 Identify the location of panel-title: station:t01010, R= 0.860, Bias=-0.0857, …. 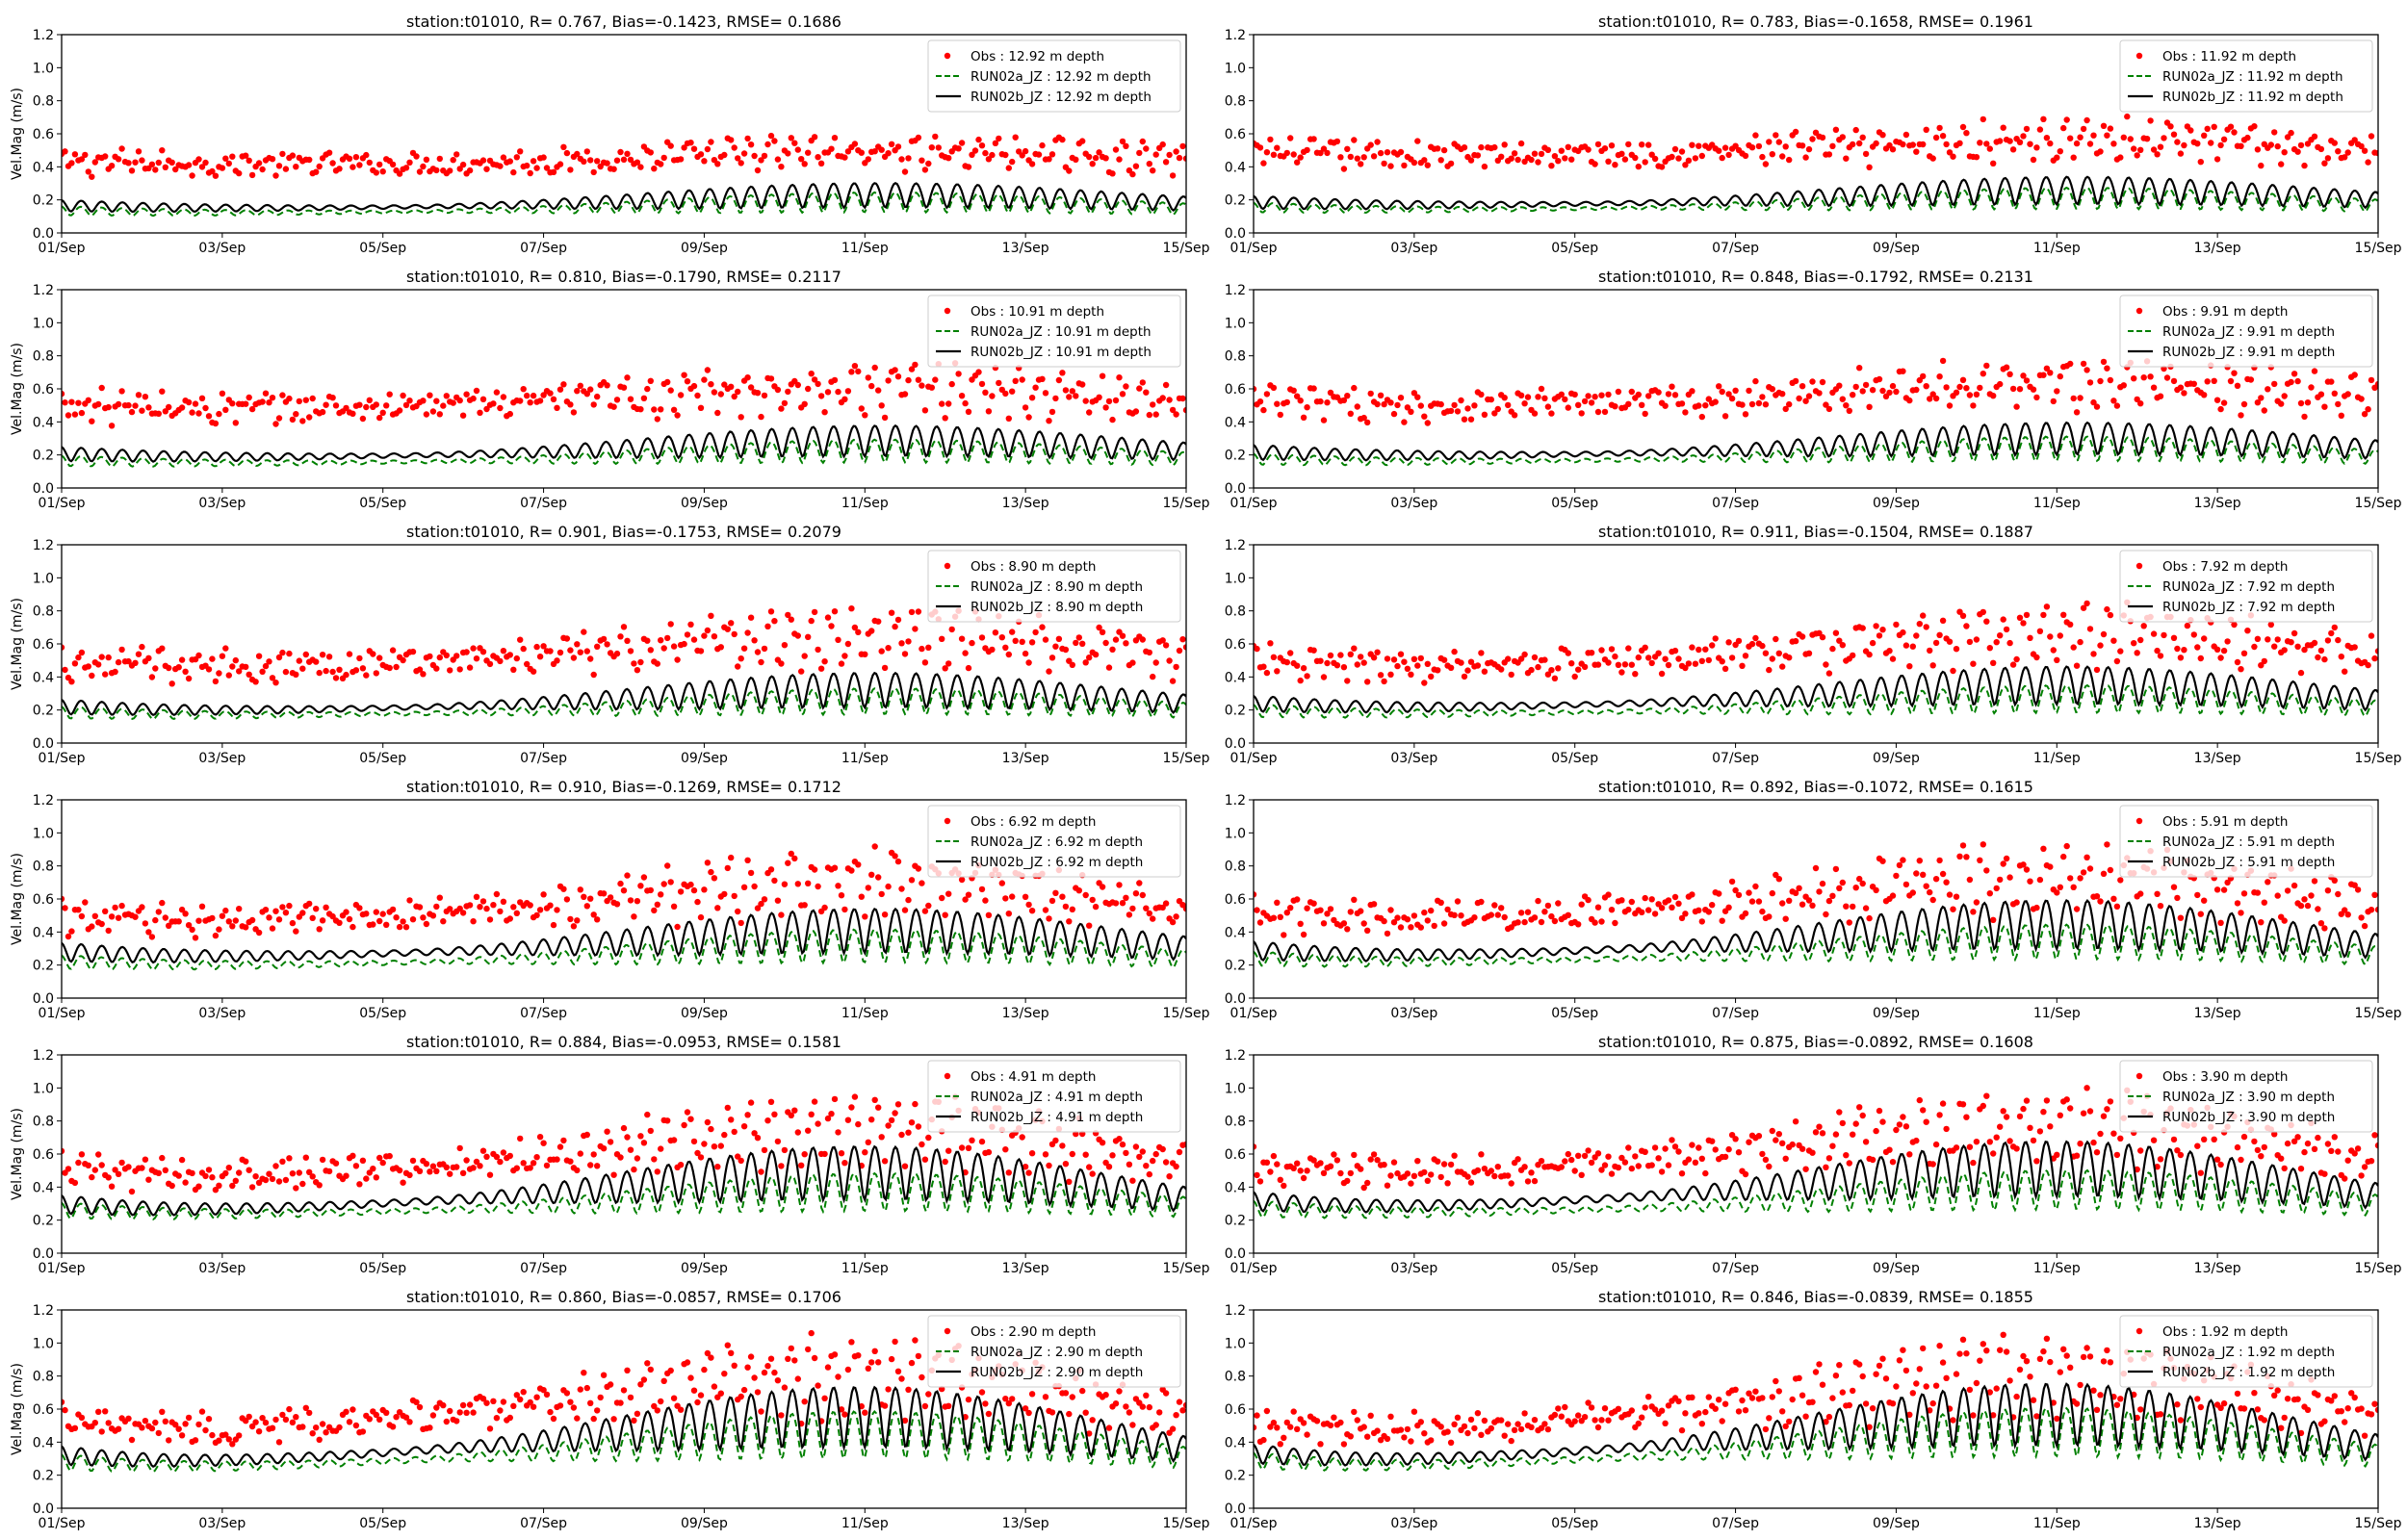
(623, 1297).